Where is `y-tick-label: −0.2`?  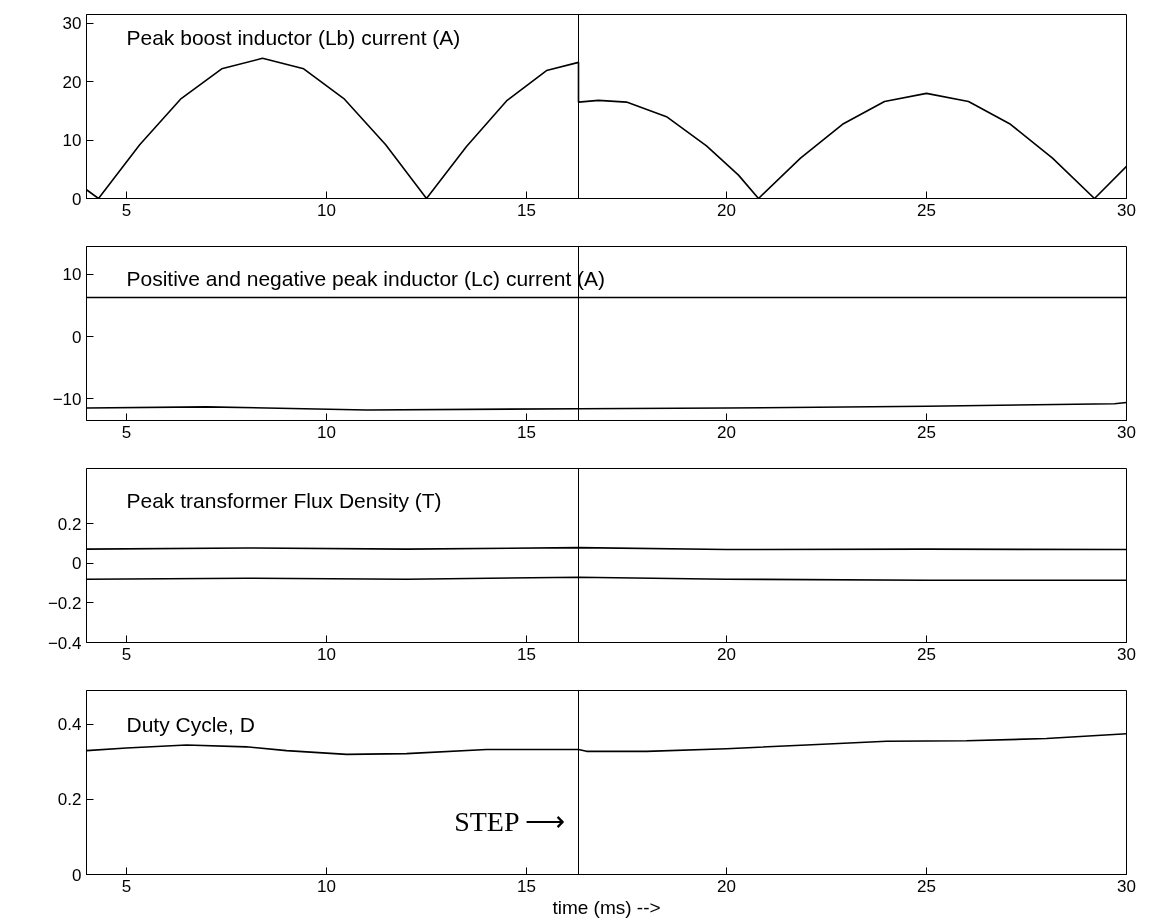 y-tick-label: −0.2 is located at coordinates (64, 603).